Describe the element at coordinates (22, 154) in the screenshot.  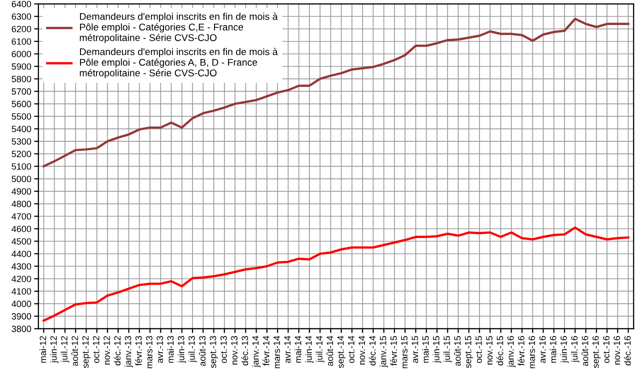
I see `y-tick-label: 5200` at that location.